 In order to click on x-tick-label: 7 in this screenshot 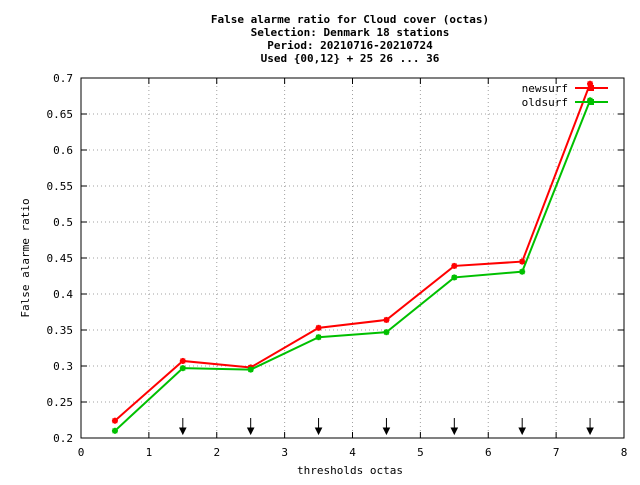, I will do `click(556, 452)`.